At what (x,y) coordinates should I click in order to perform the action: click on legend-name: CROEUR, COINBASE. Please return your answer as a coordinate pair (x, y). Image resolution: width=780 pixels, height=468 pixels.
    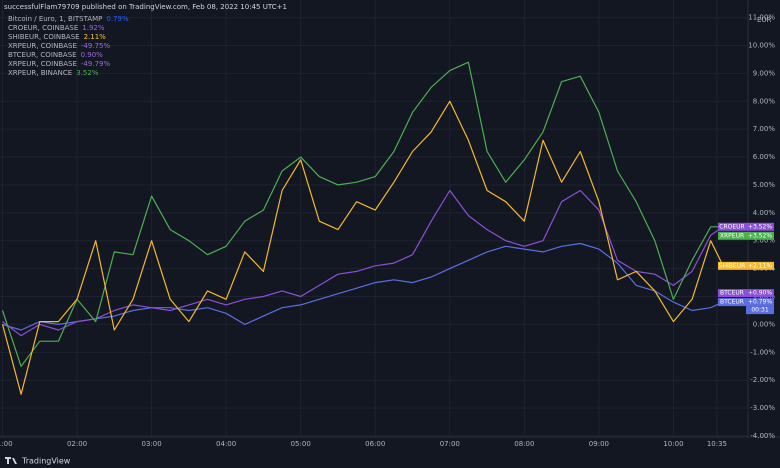
    Looking at the image, I should click on (43, 28).